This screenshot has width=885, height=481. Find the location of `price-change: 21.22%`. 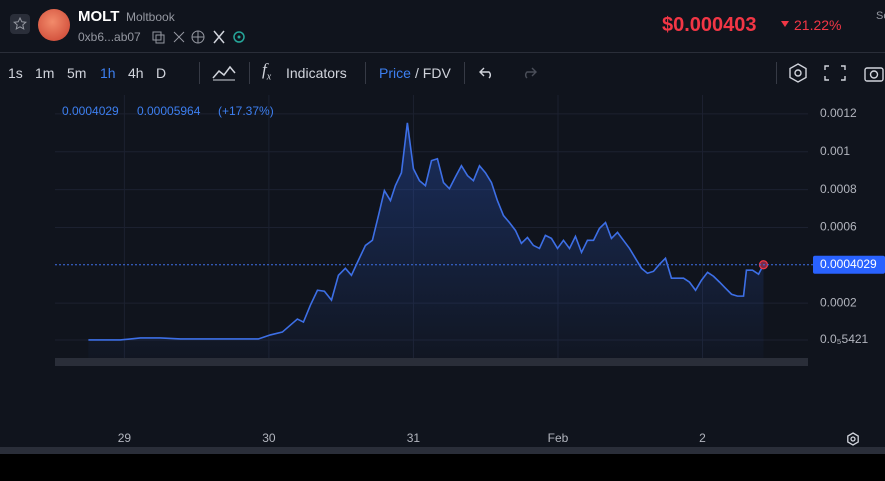

price-change: 21.22% is located at coordinates (818, 25).